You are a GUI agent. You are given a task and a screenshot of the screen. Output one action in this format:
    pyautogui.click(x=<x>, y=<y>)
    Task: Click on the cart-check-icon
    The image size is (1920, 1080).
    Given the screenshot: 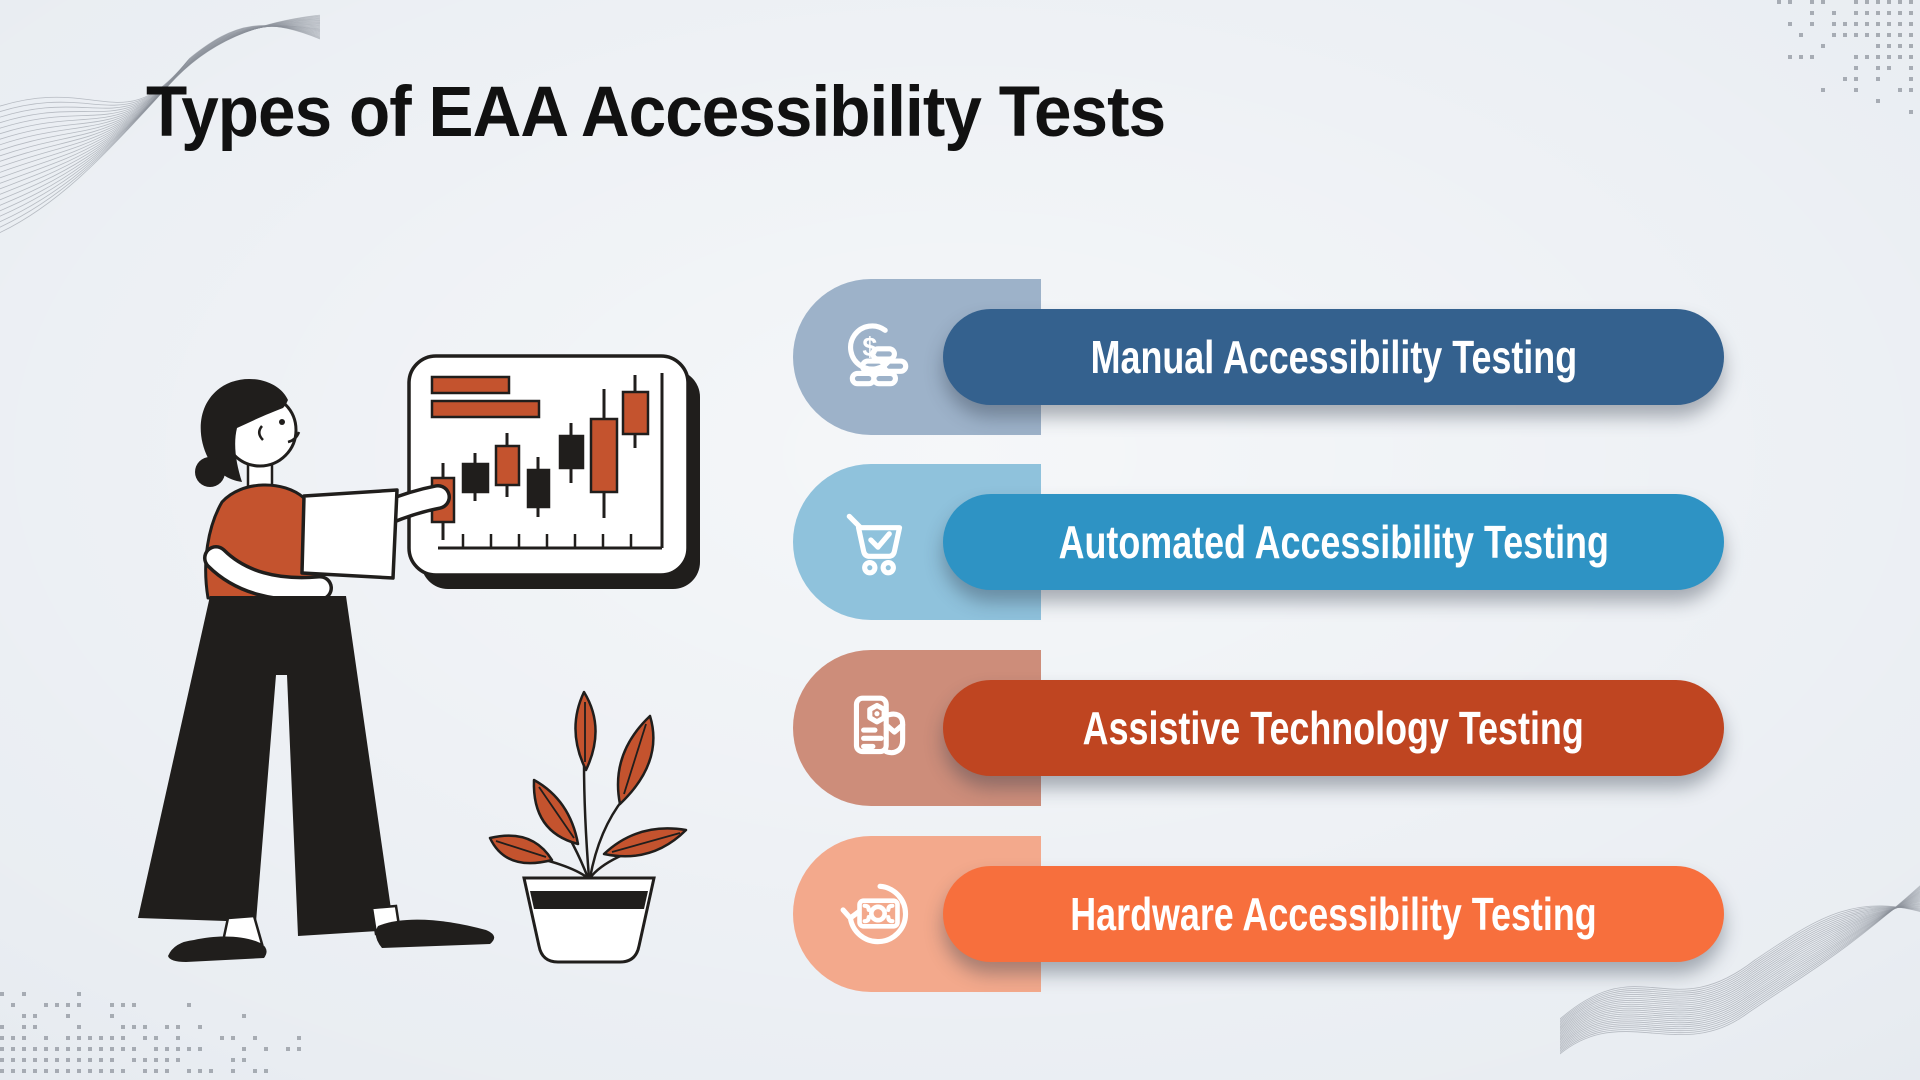 What is the action you would take?
    pyautogui.click(x=874, y=544)
    